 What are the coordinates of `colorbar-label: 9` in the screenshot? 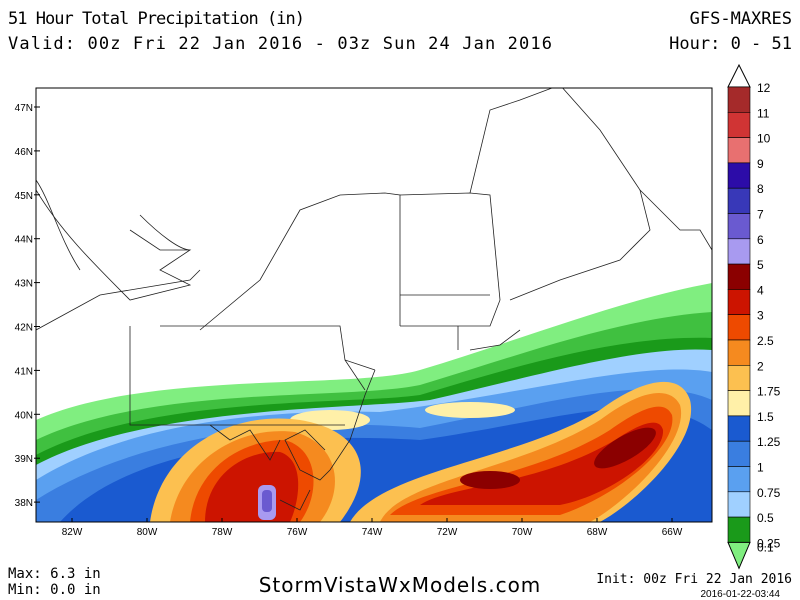 It's located at (760, 164).